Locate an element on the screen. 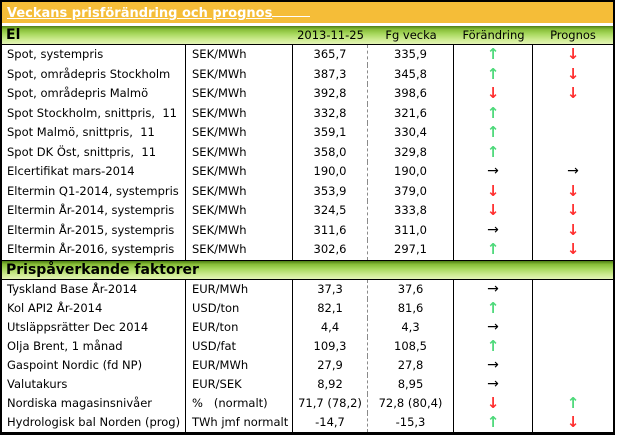 This screenshot has width=619, height=439. forecast-arrow-cell: → is located at coordinates (573, 172).